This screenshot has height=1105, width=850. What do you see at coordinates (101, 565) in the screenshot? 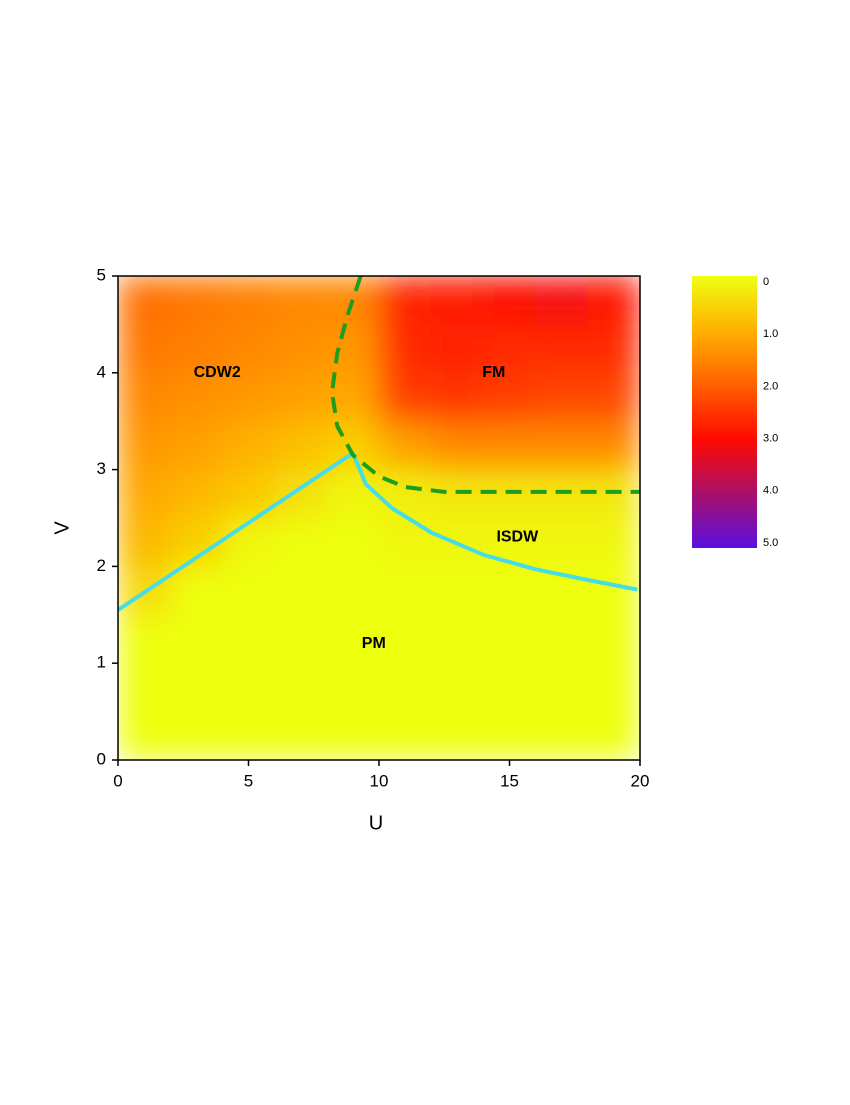
I see `y-tick-label: 2` at bounding box center [101, 565].